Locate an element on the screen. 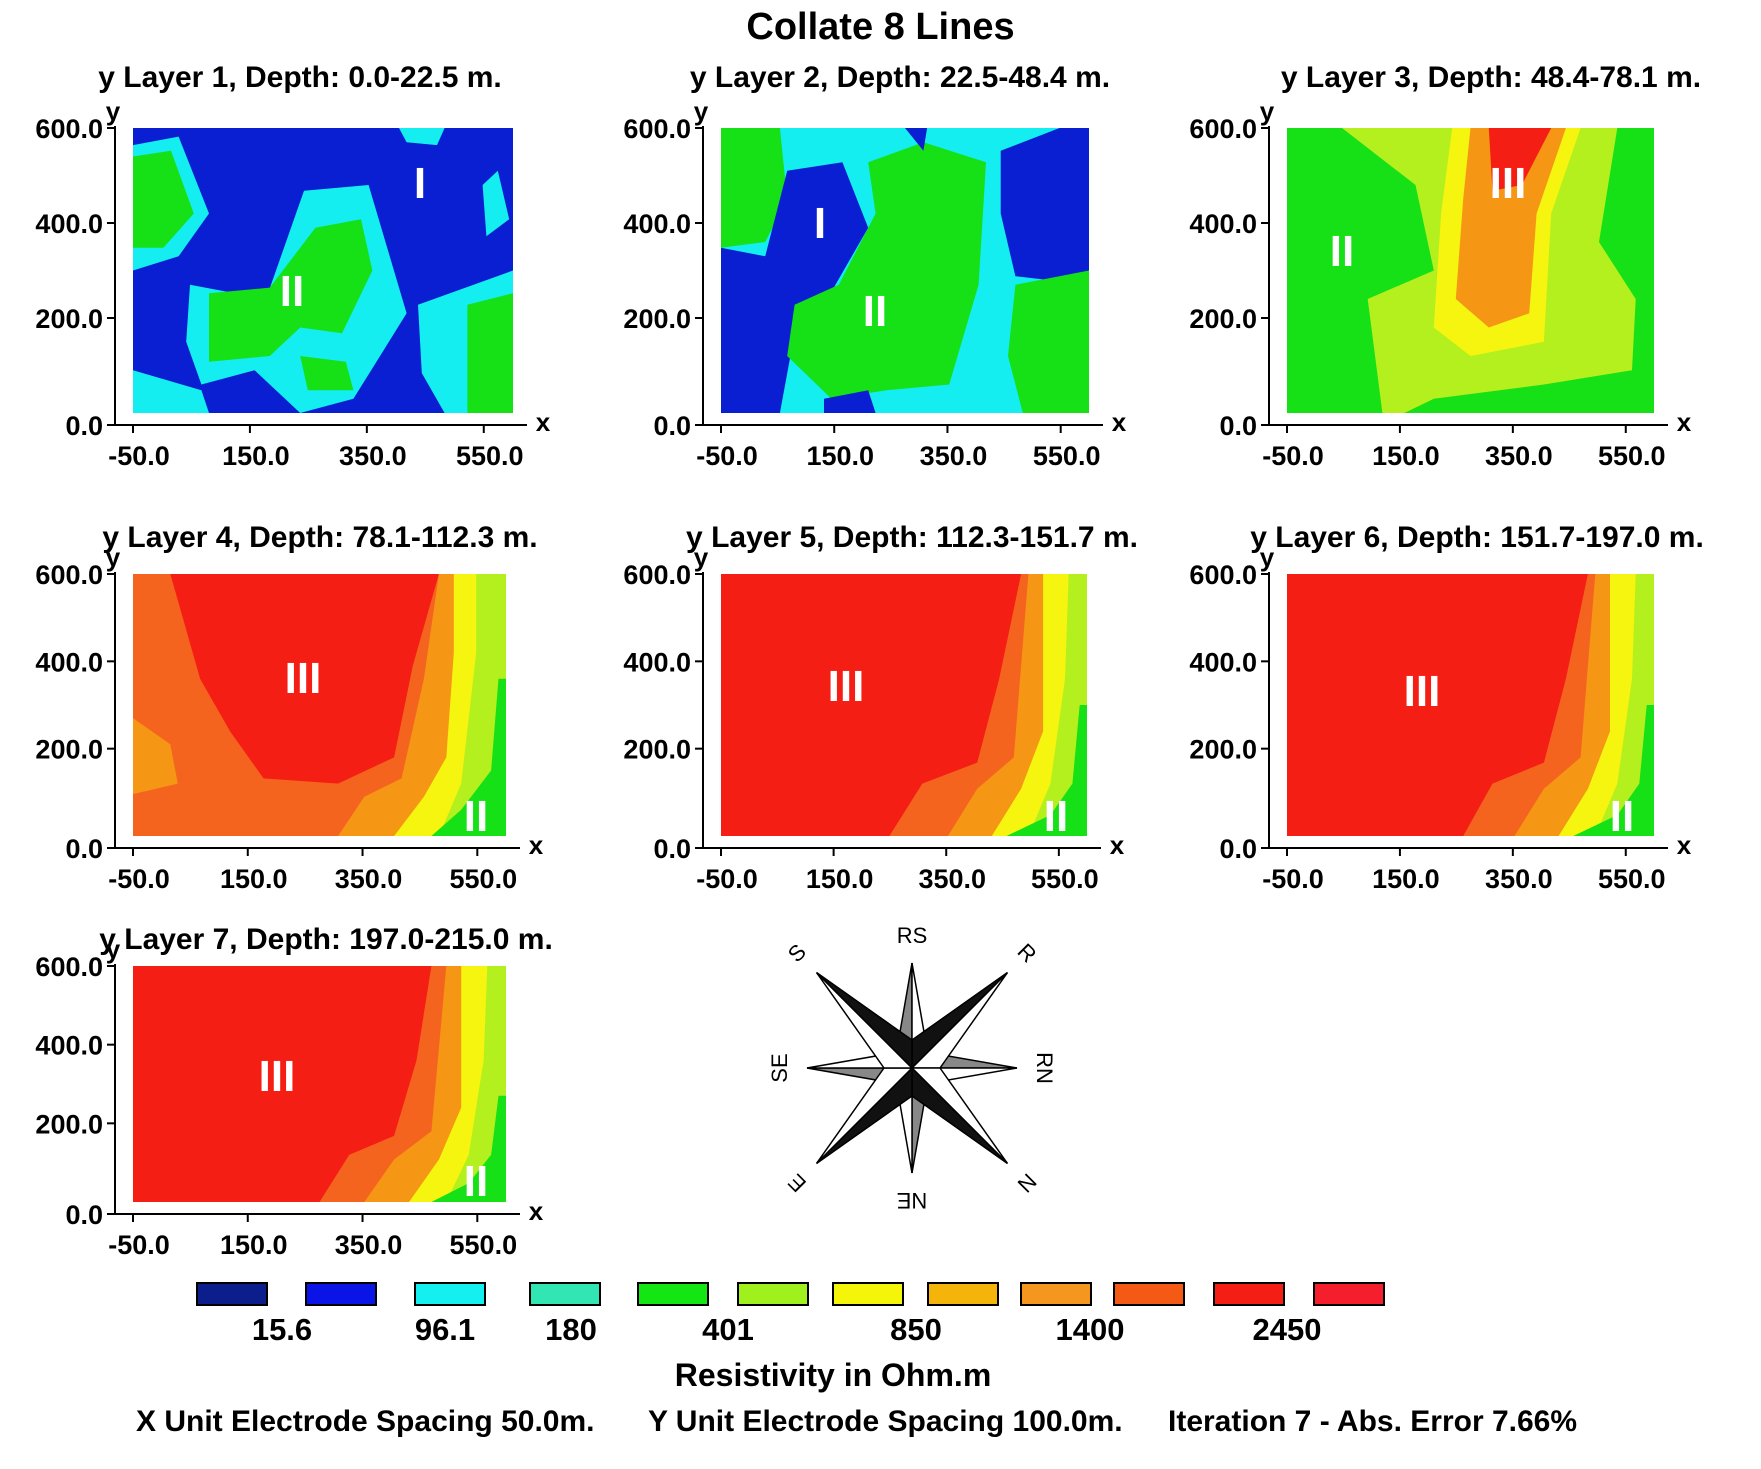  colorbar-tick-label: 96.1 is located at coordinates (445, 1329).